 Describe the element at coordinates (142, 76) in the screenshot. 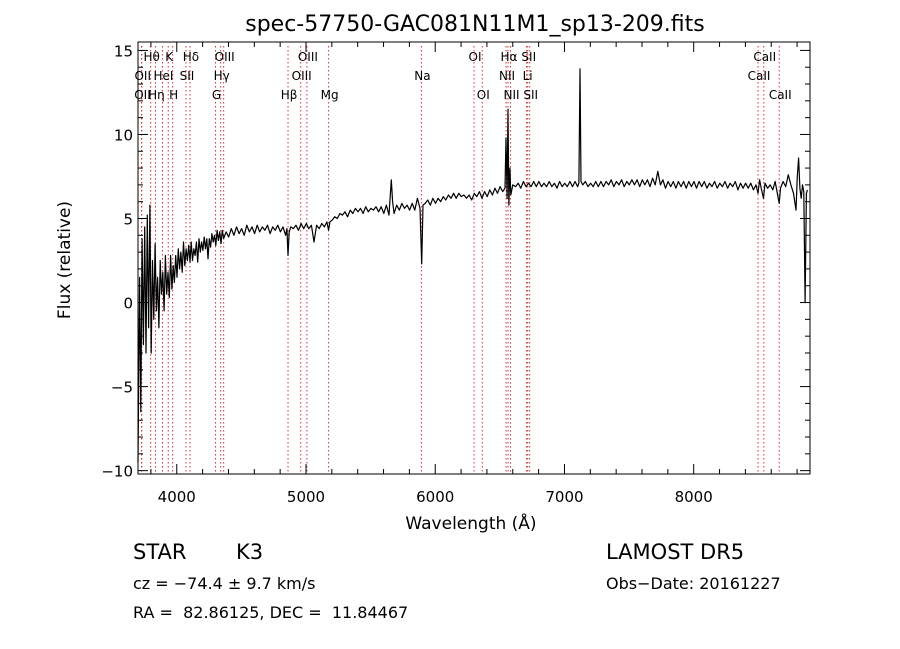

I see `line-label-1: OII` at that location.